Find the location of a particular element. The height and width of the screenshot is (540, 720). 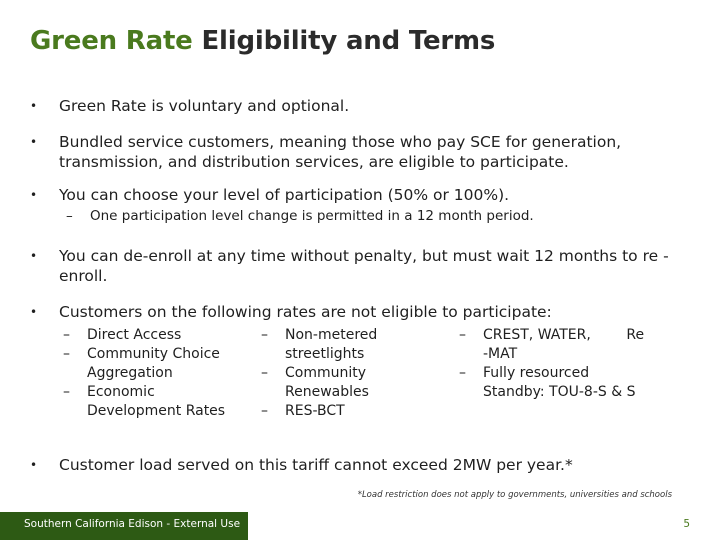

rate-name-cont: Aggregation is located at coordinates (130, 373).